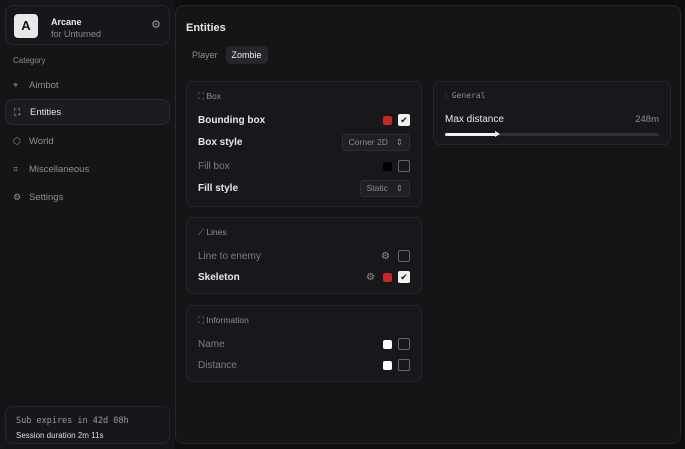 This screenshot has height=449, width=685. I want to click on information-title: Information, so click(227, 320).